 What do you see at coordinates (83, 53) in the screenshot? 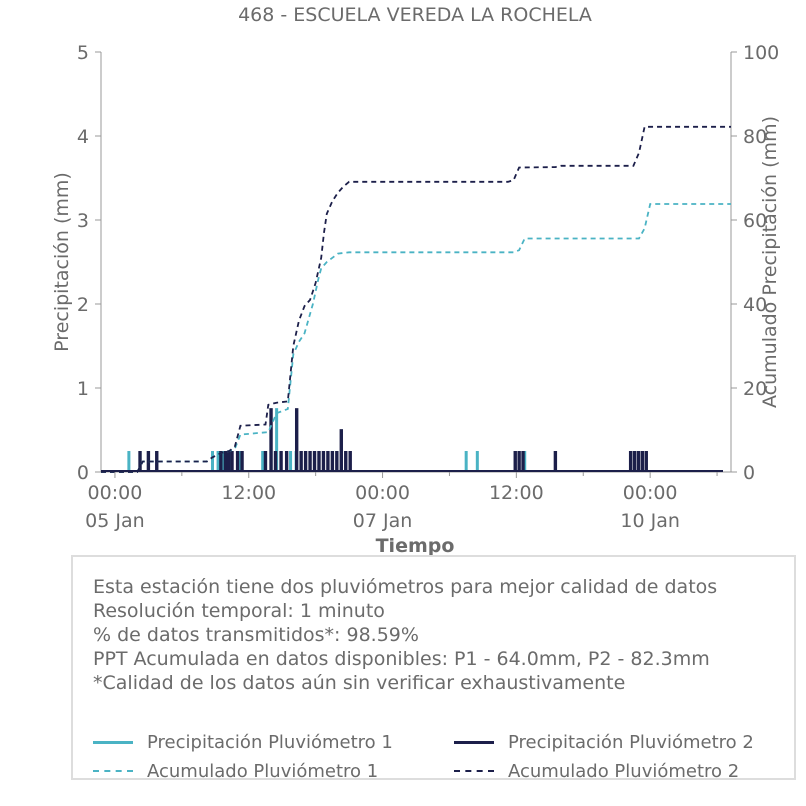
I see `y-tick-label: 5` at bounding box center [83, 53].